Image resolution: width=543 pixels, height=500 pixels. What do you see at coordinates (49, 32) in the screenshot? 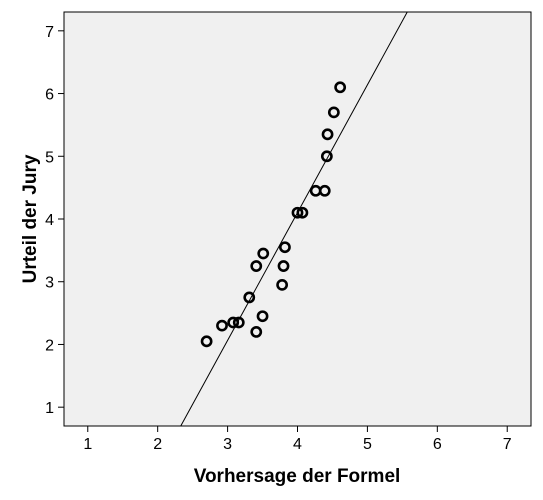
I see `y-tick-label: 7` at bounding box center [49, 32].